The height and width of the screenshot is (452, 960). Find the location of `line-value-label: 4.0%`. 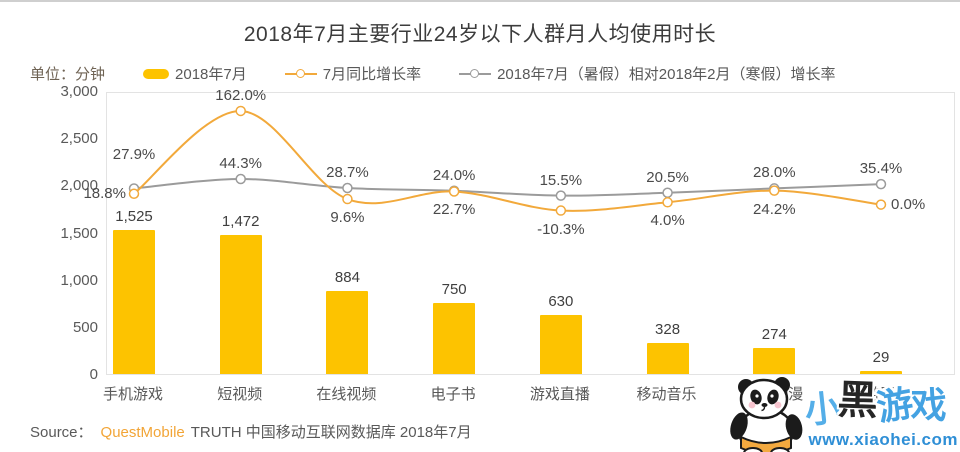

line-value-label: 4.0% is located at coordinates (667, 221).